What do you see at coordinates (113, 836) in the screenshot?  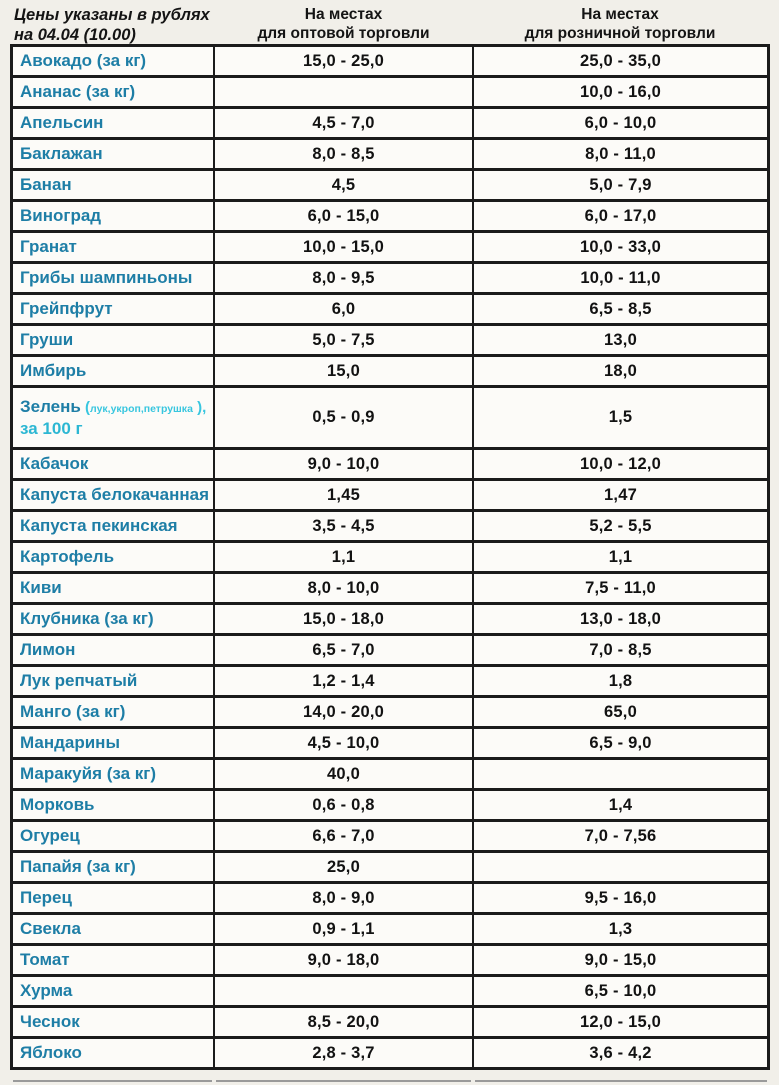 I see `product-name-cell: Огурец` at bounding box center [113, 836].